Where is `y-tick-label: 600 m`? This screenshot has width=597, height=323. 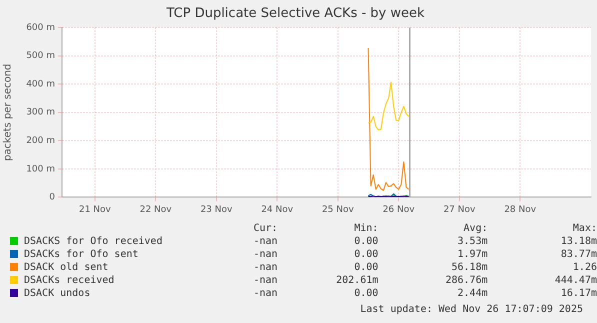
y-tick-label: 600 m is located at coordinates (40, 27).